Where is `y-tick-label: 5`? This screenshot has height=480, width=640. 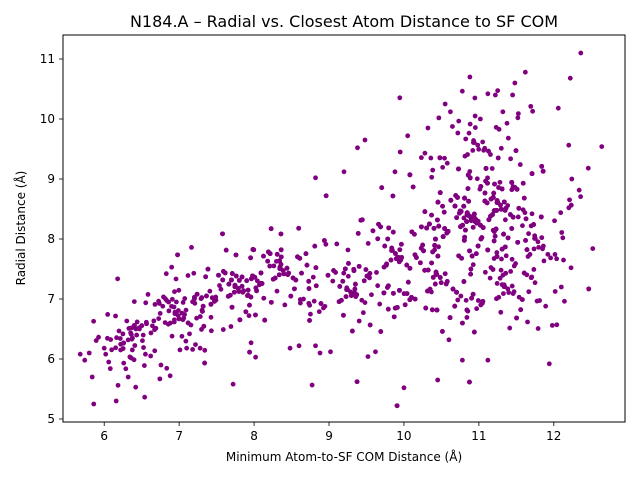
y-tick-label: 5 is located at coordinates (51, 419).